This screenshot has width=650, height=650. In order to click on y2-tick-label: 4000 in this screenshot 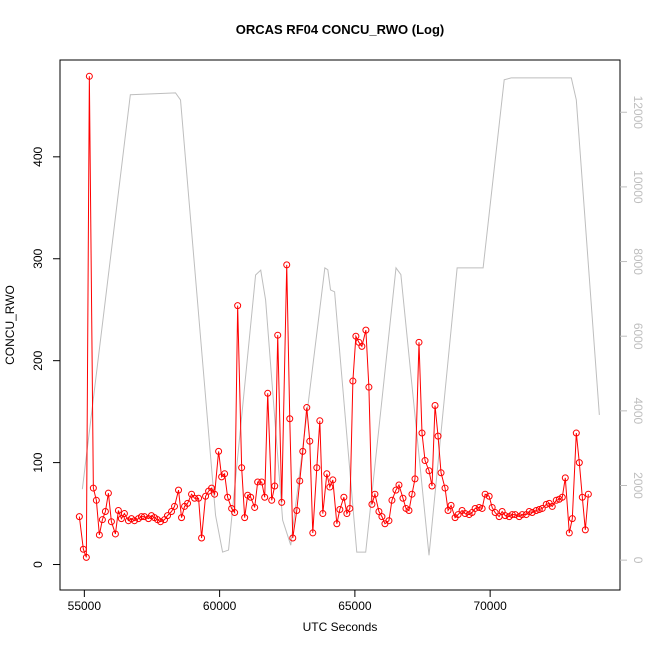, I will do `click(638, 410)`.